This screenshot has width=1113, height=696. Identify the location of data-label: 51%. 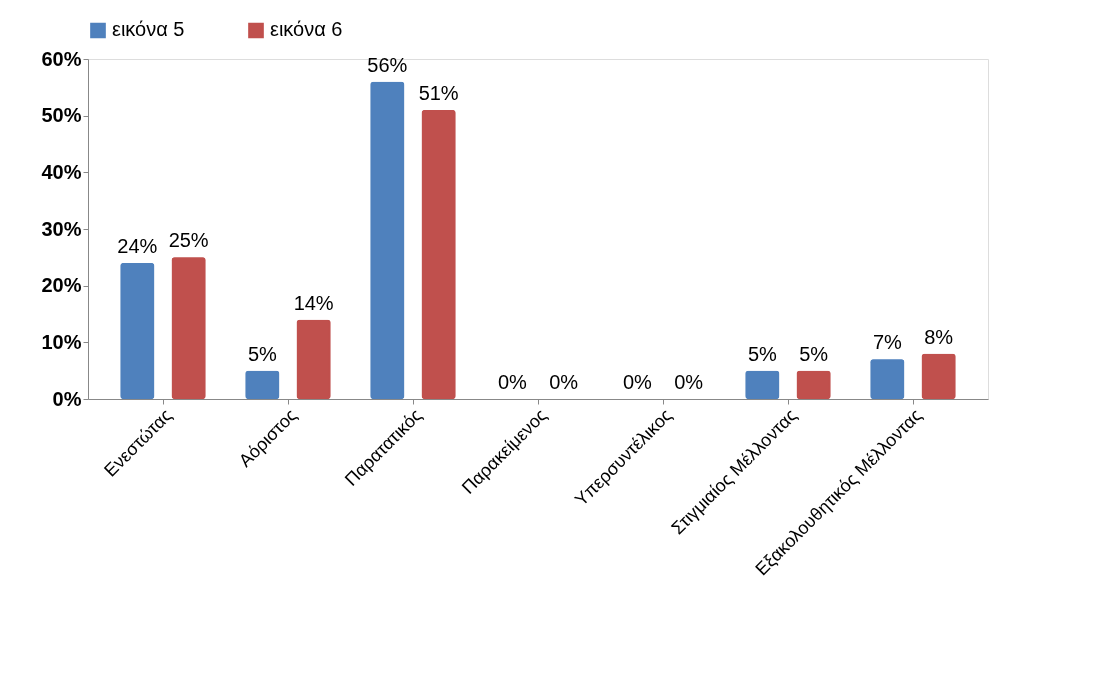
(438, 93).